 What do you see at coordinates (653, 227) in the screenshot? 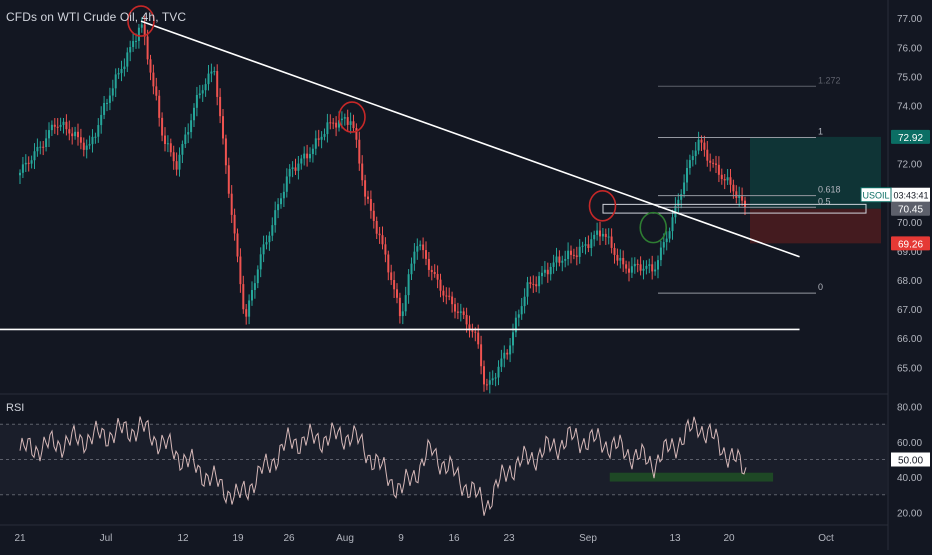
I see `breakout-circle` at bounding box center [653, 227].